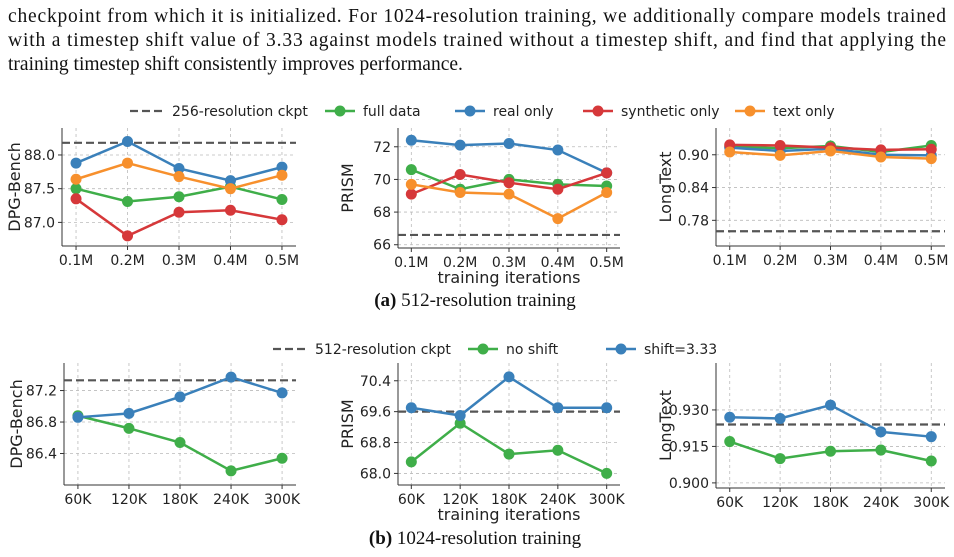  What do you see at coordinates (383, 350) in the screenshot?
I see `legend-label: 512-resolution ckpt` at bounding box center [383, 350].